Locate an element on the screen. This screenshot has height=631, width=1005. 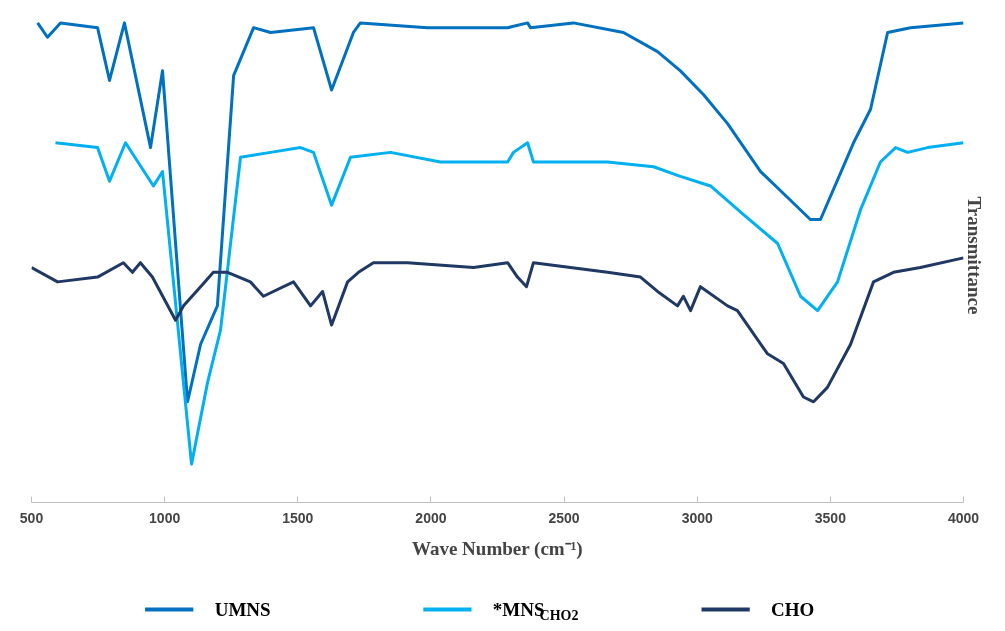
x-tick-label: 1000 is located at coordinates (165, 517).